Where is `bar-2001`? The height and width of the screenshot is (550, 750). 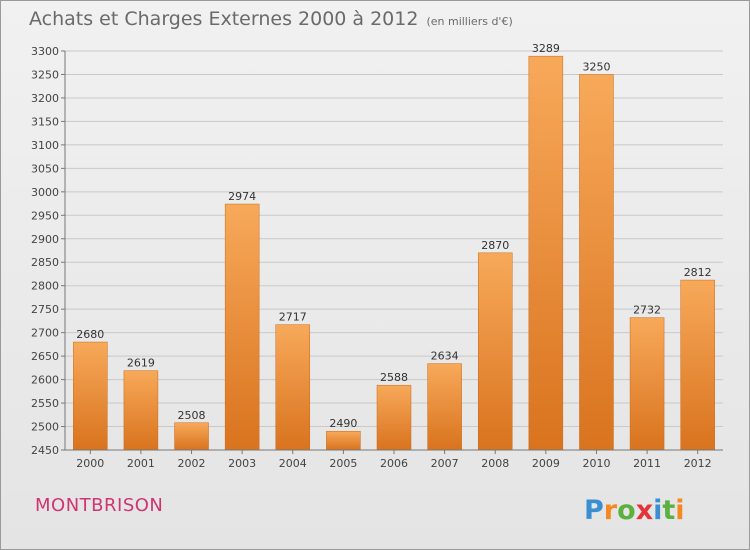 bar-2001 is located at coordinates (141, 410).